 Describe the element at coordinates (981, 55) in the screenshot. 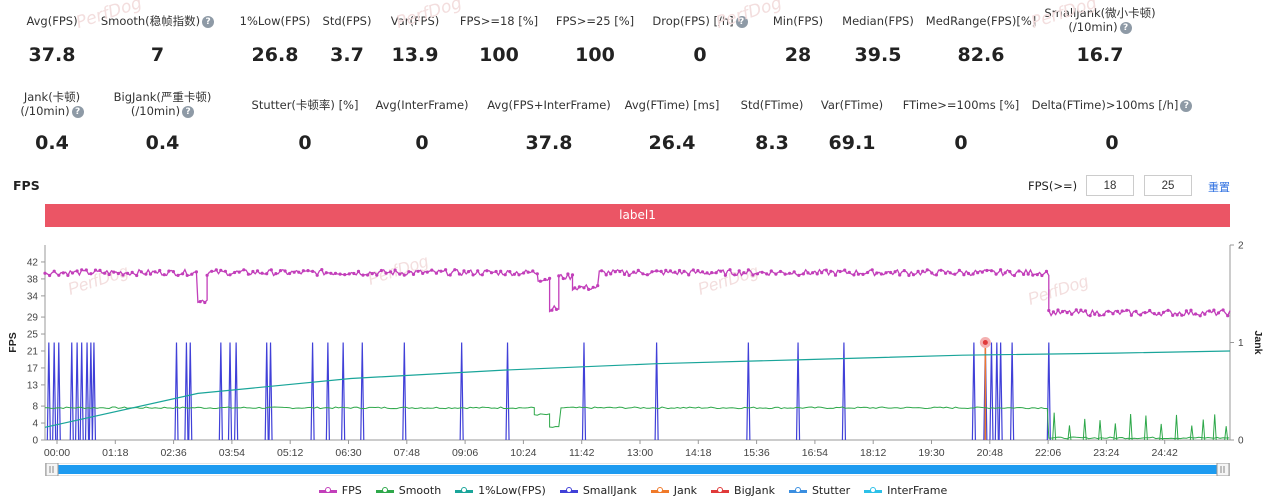

I see `stat-value: 82.6` at that location.